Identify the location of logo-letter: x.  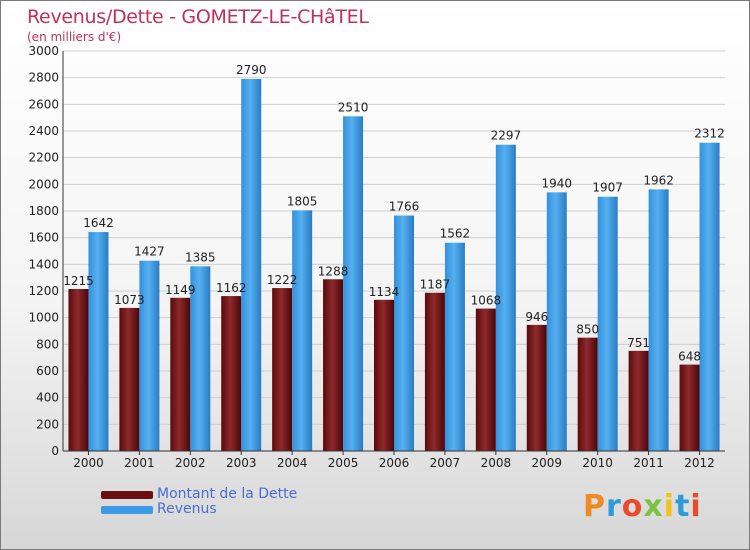
(653, 506).